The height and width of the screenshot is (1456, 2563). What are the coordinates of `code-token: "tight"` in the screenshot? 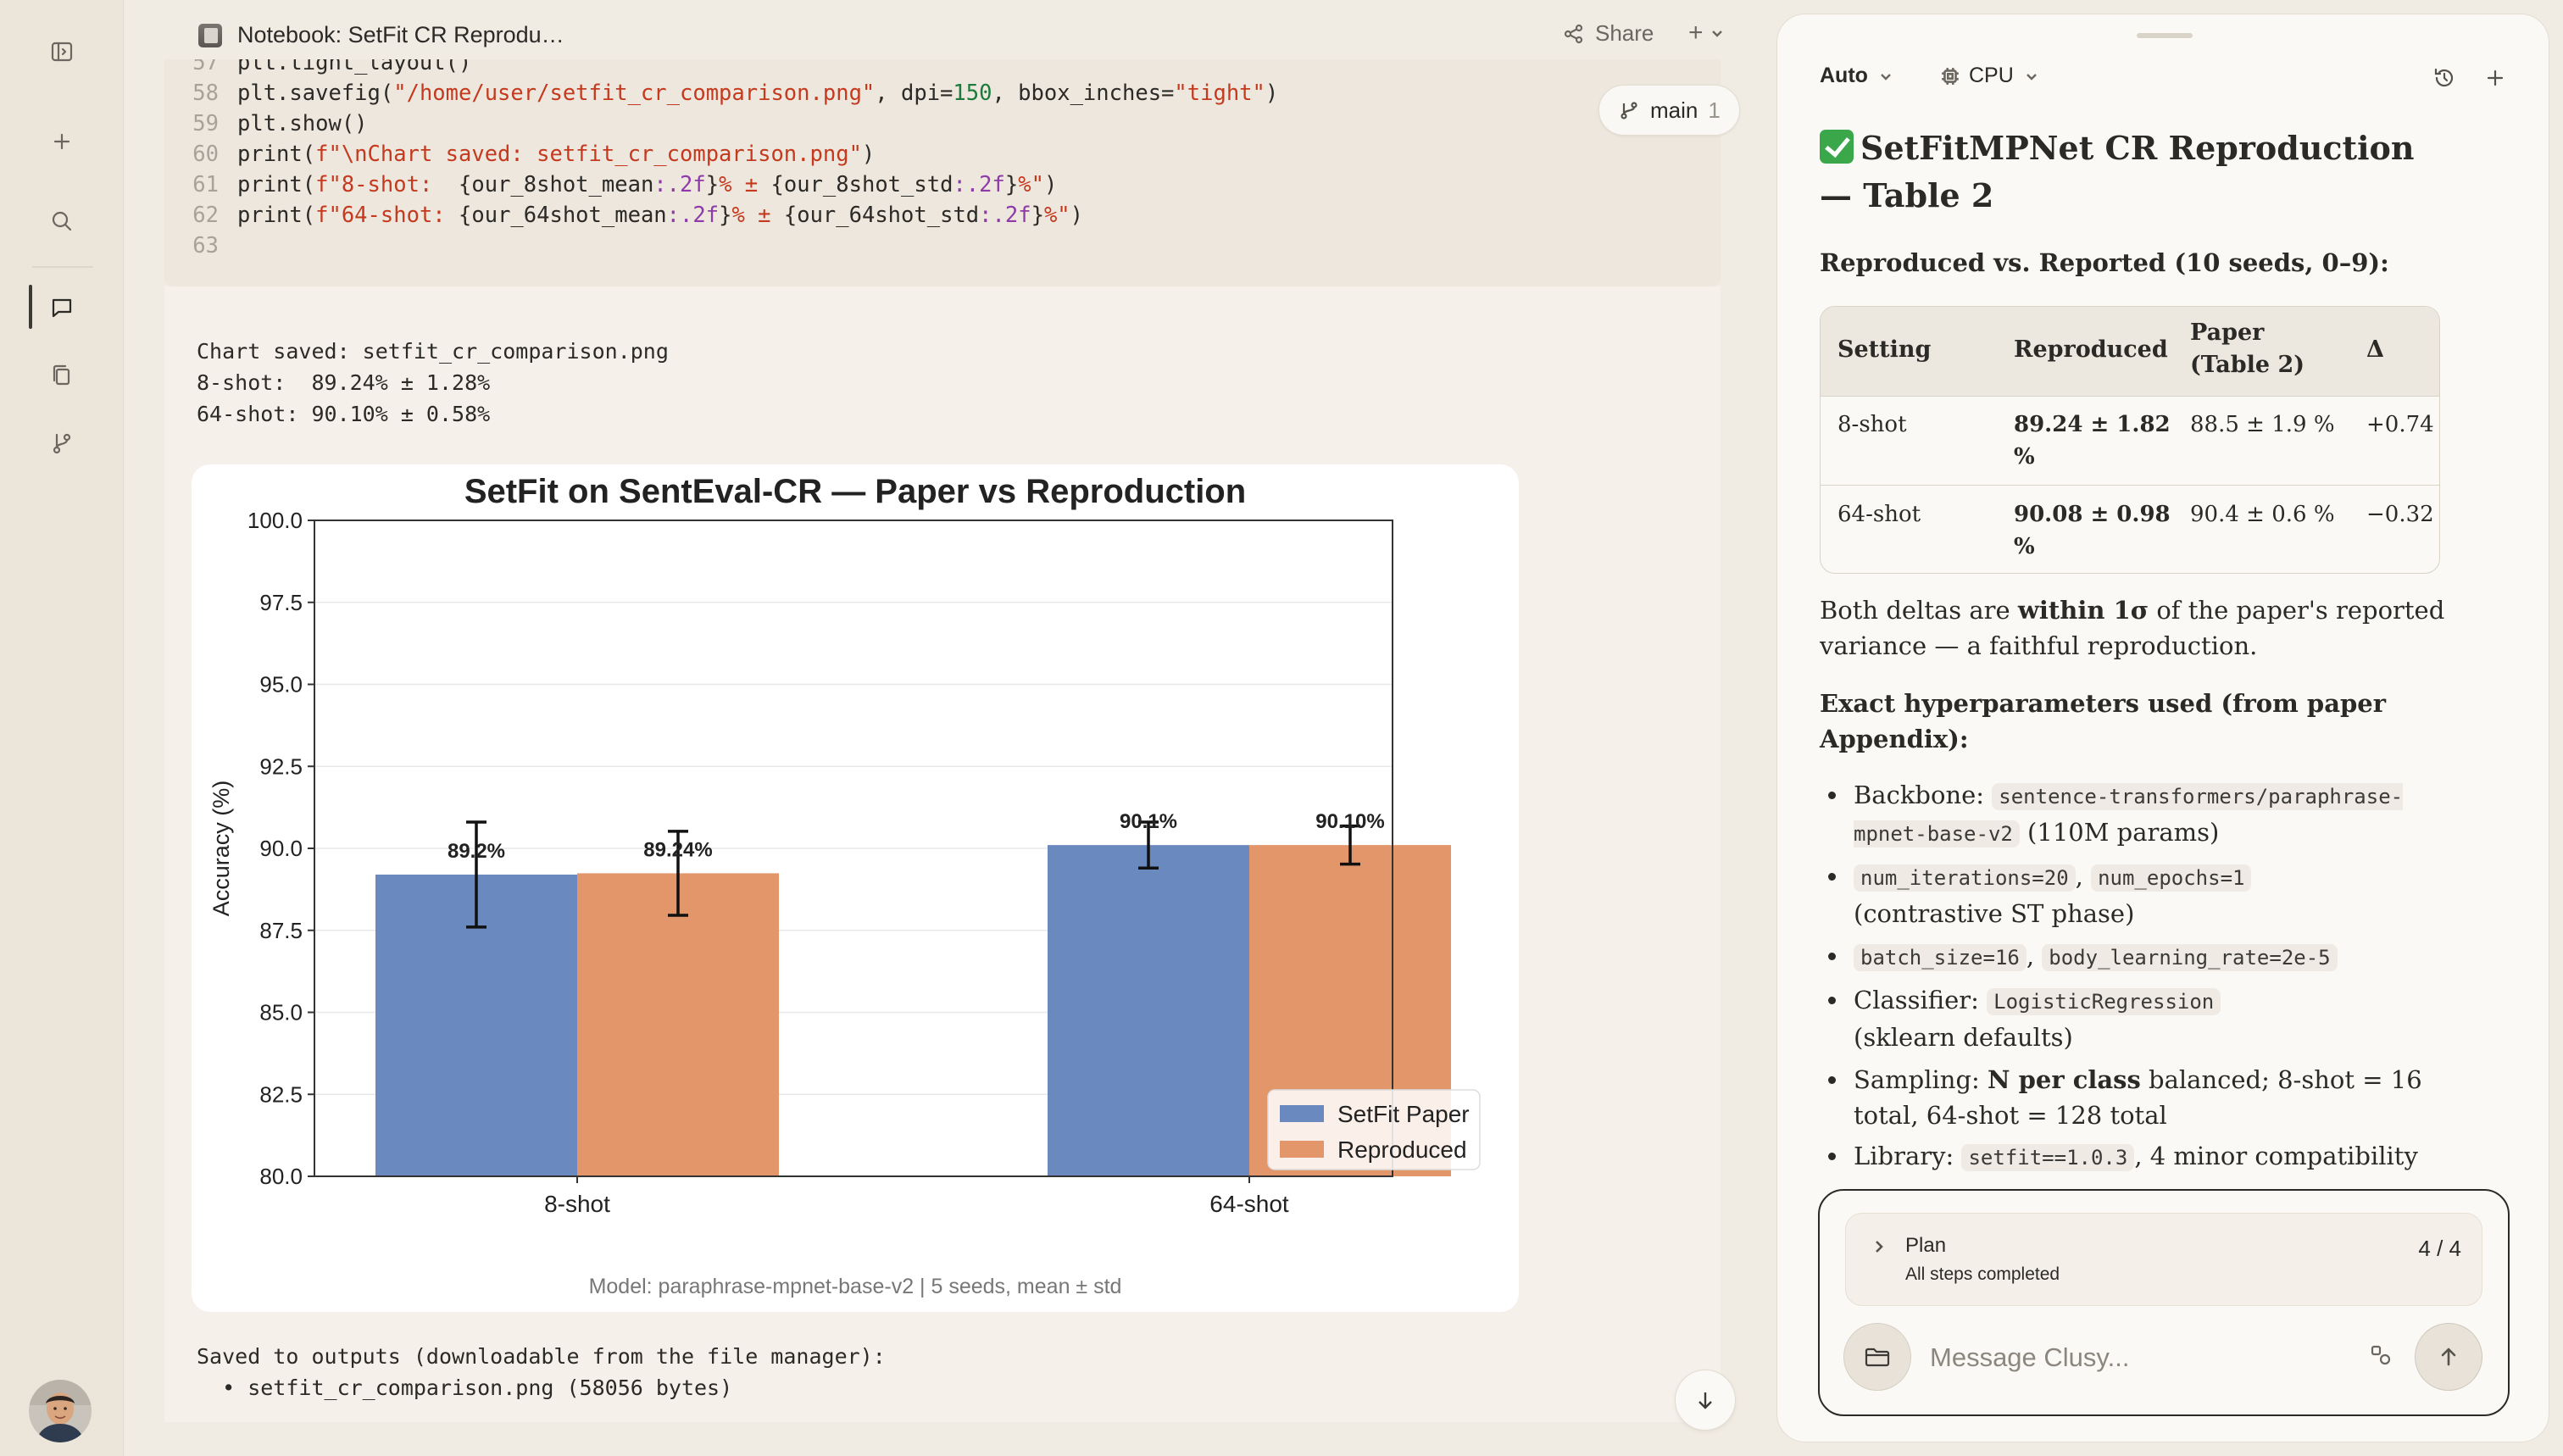 It's located at (1219, 94).